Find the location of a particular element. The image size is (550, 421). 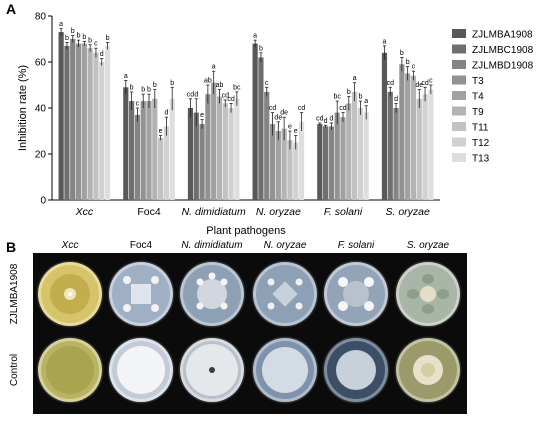

photo-column-label: Foc4 is located at coordinates (141, 245).